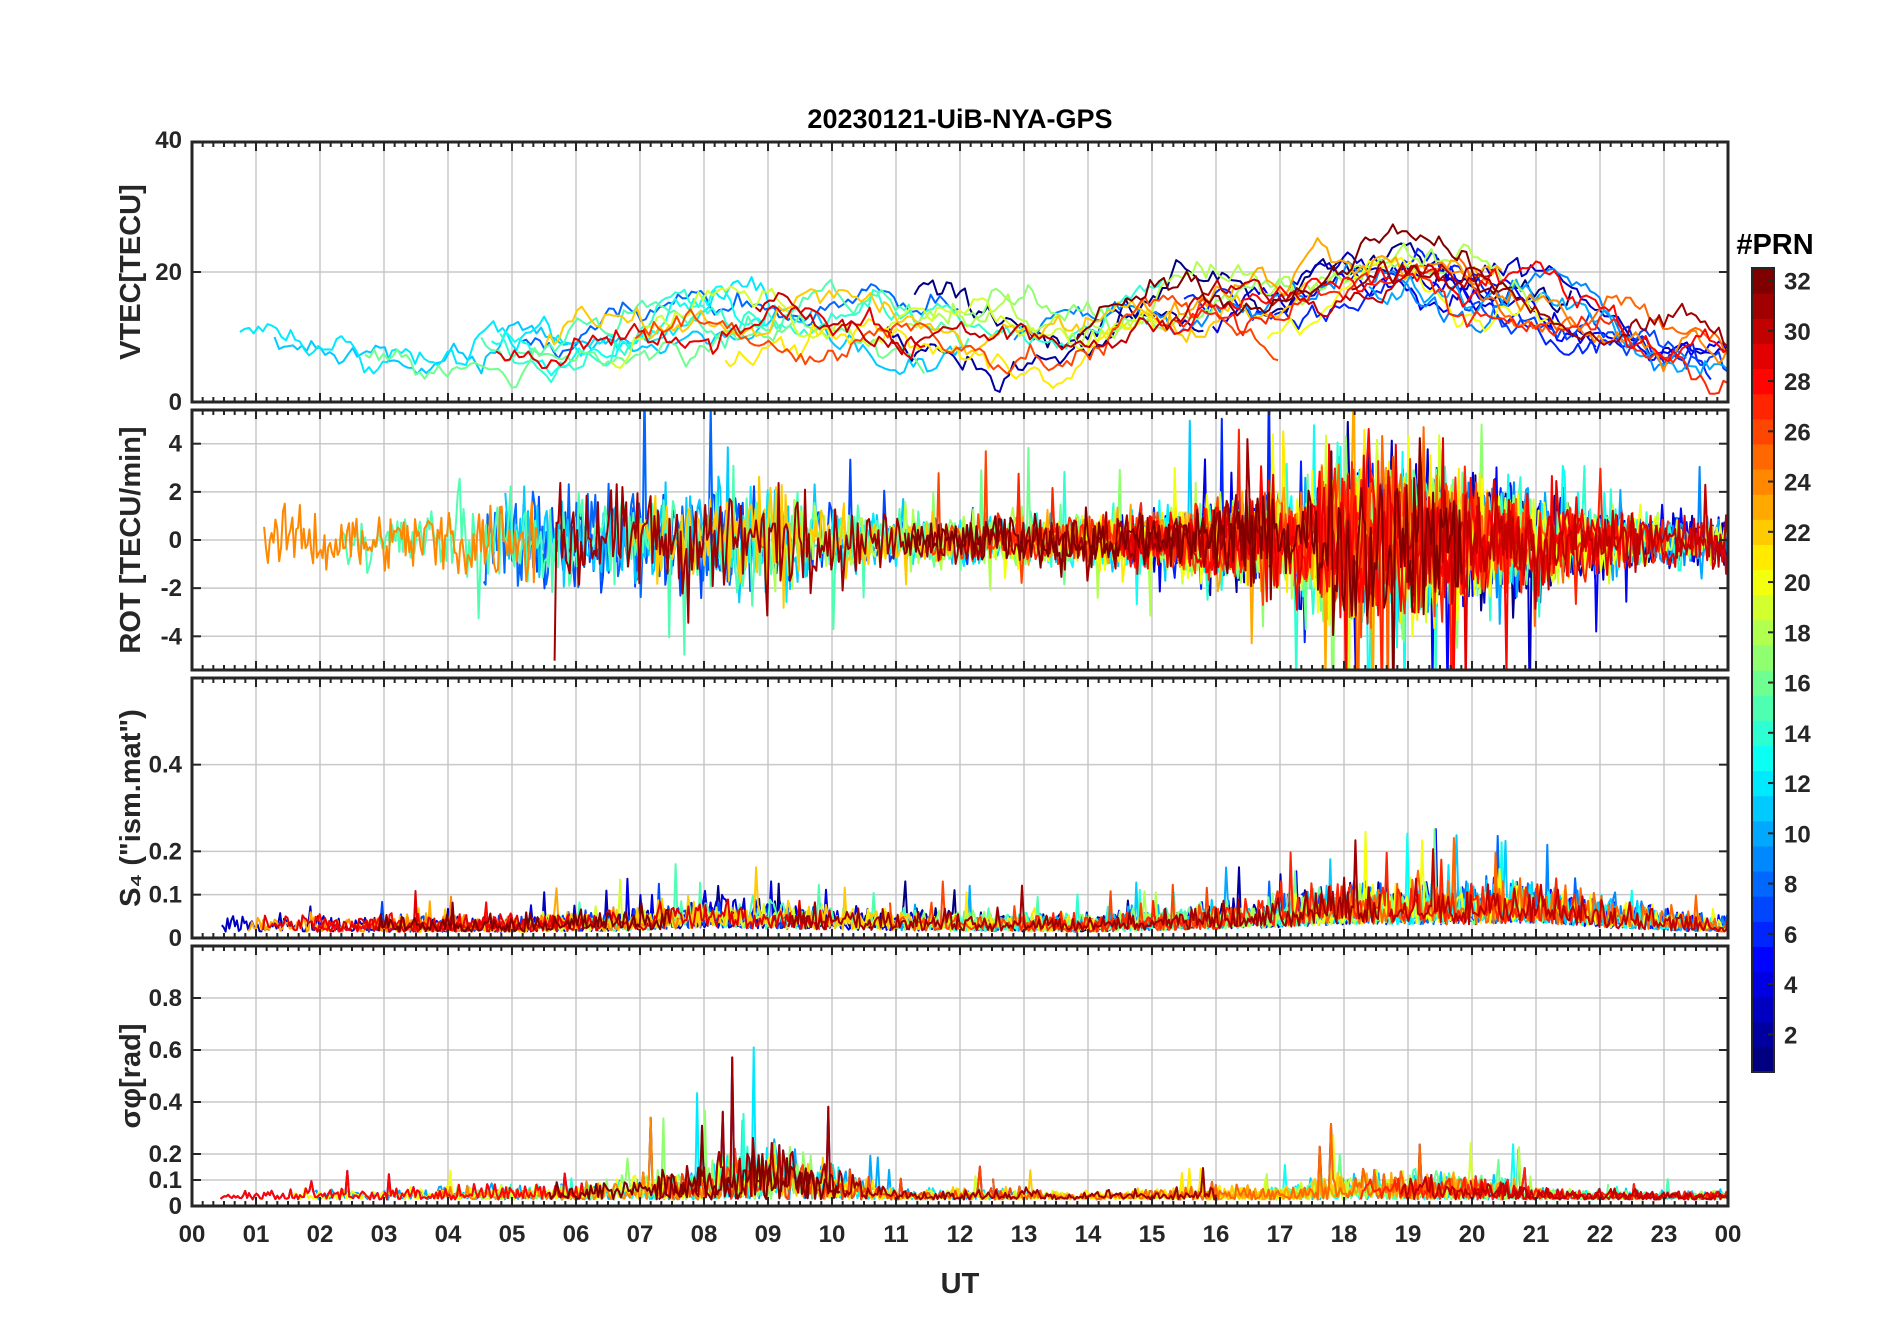 This screenshot has height=1330, width=1902. What do you see at coordinates (166, 765) in the screenshot?
I see `y-tick-label: 0.4` at bounding box center [166, 765].